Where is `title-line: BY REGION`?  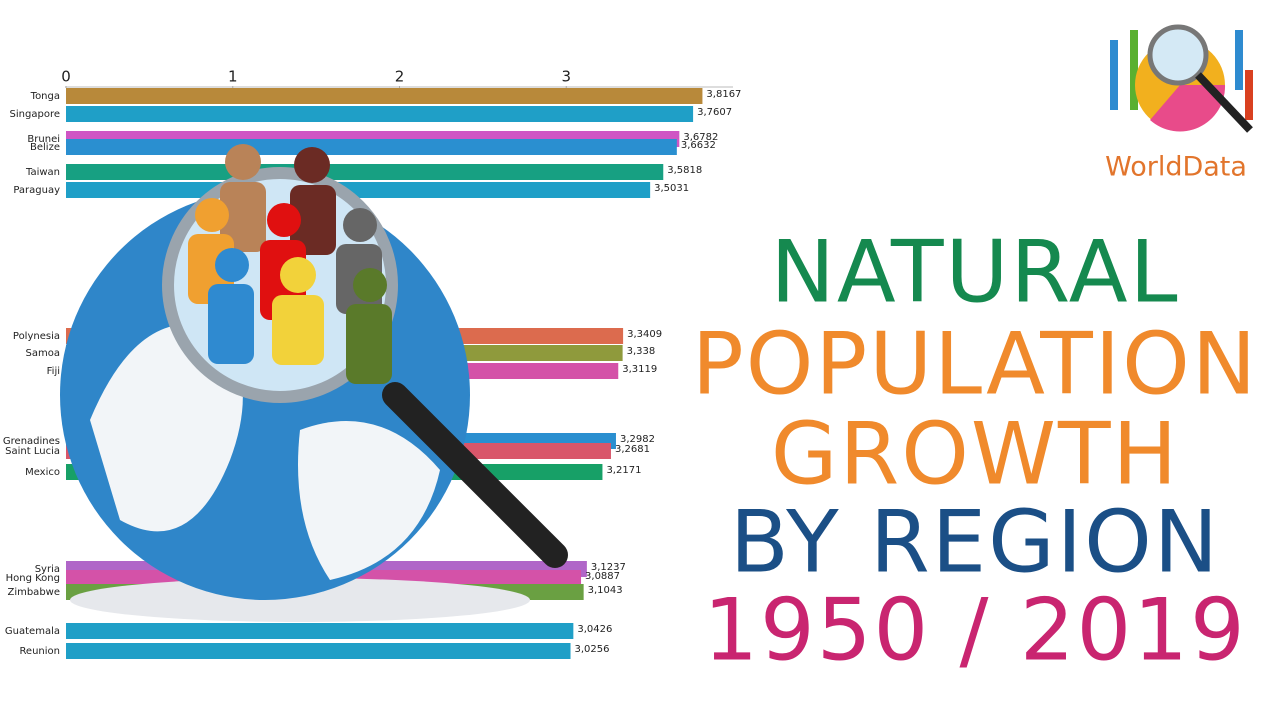 title-line: BY REGION is located at coordinates (975, 542).